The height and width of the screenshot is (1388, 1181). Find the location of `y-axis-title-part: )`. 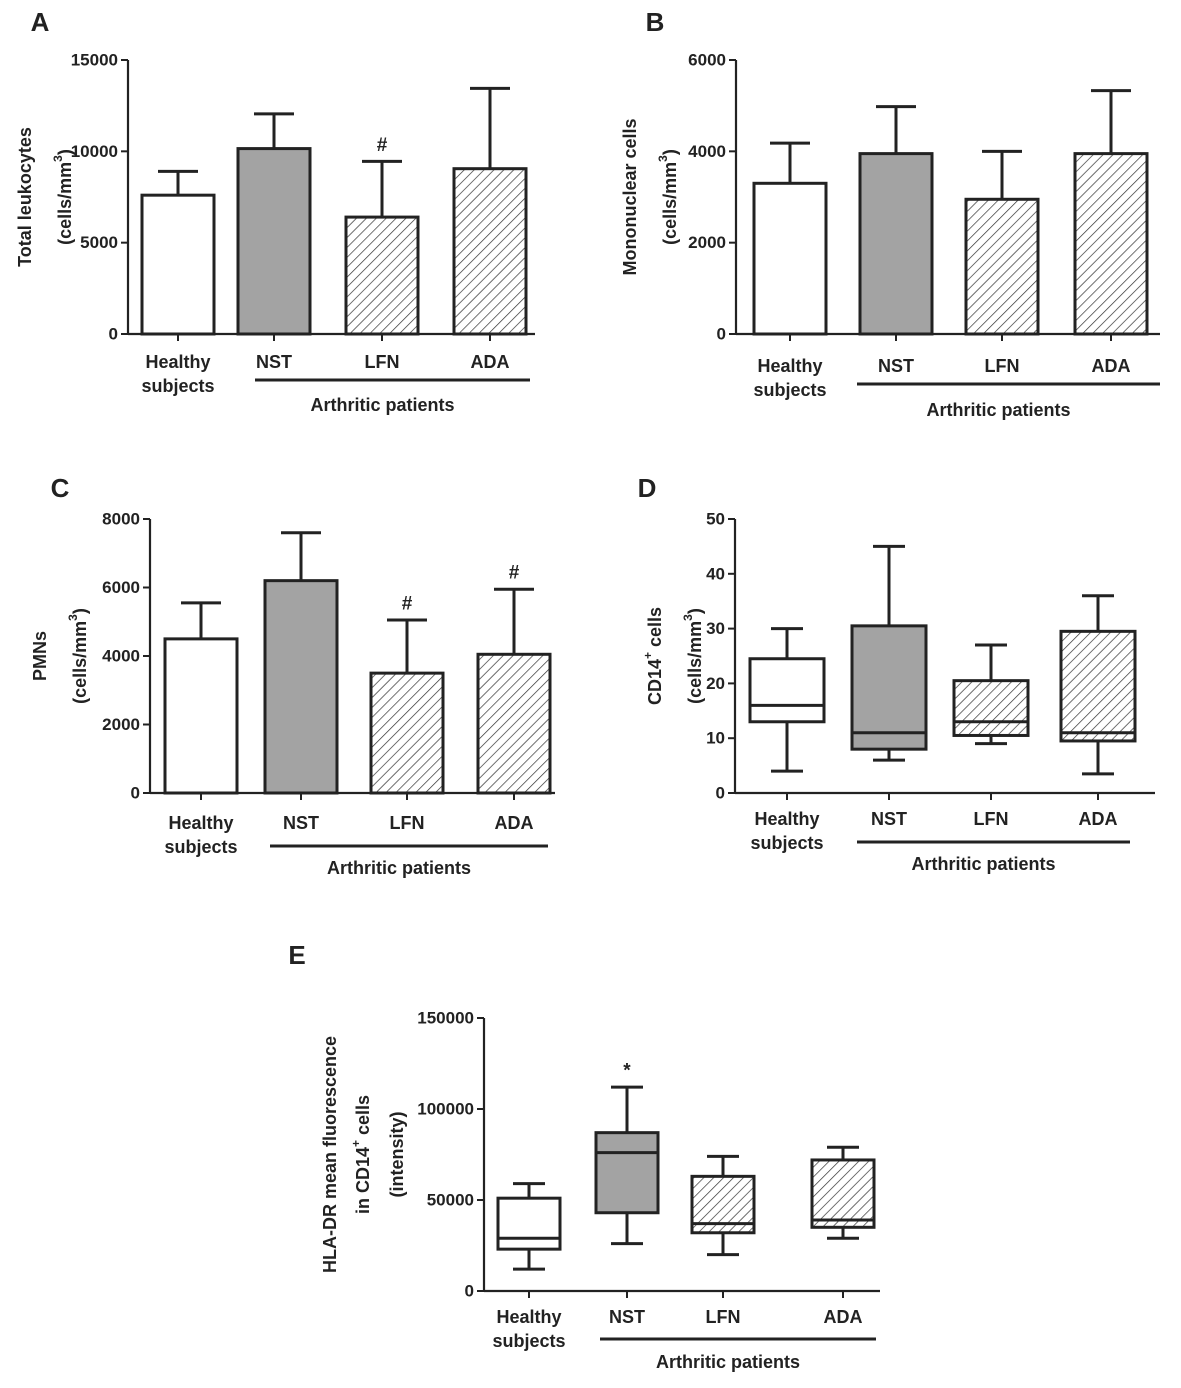

y-axis-title-part: ) is located at coordinates (695, 611).